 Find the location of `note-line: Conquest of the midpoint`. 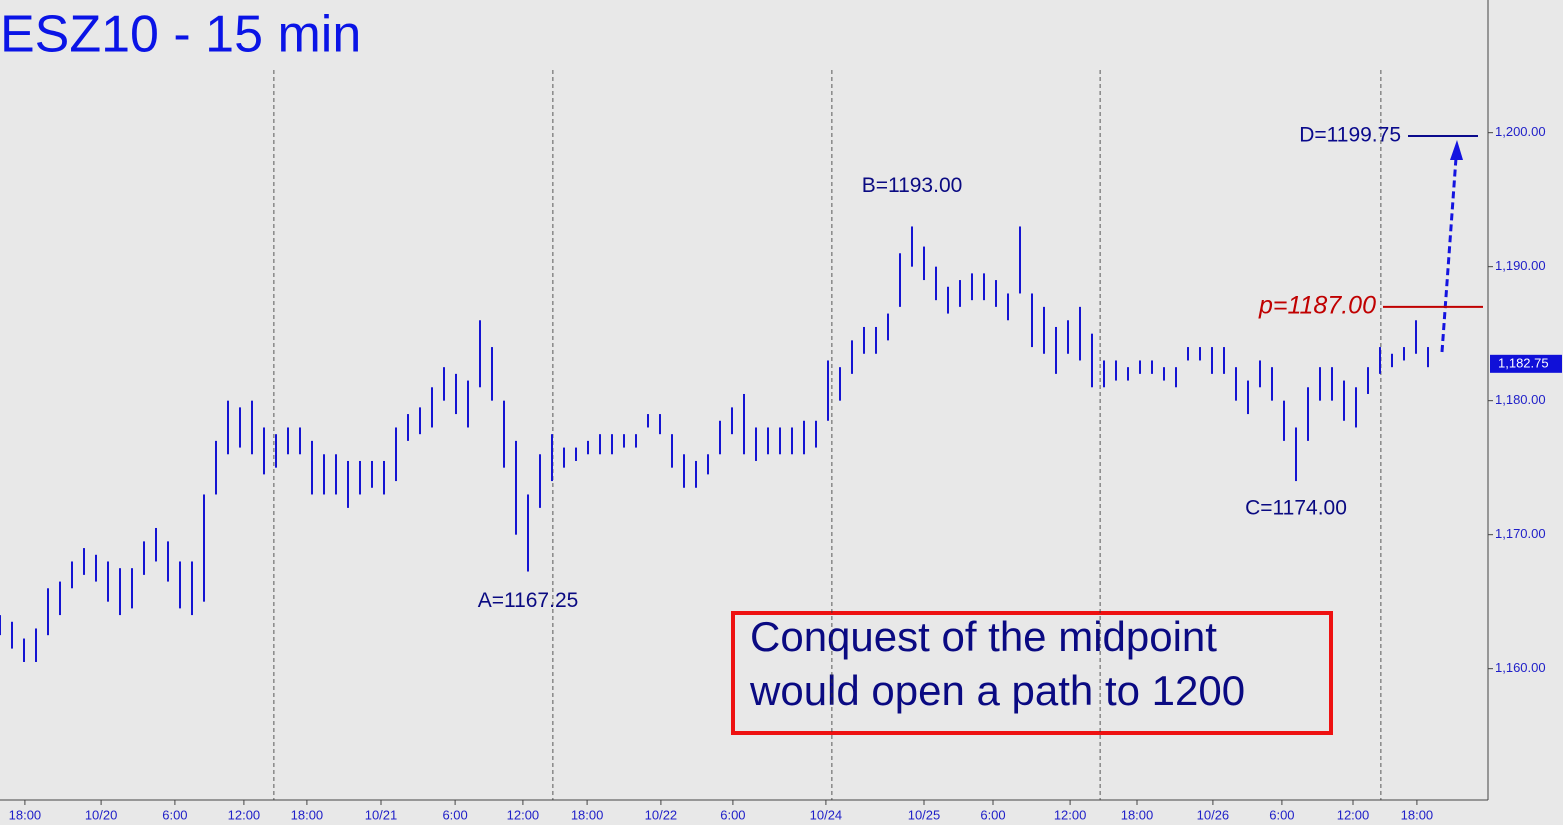

note-line: Conquest of the midpoint is located at coordinates (983, 636).